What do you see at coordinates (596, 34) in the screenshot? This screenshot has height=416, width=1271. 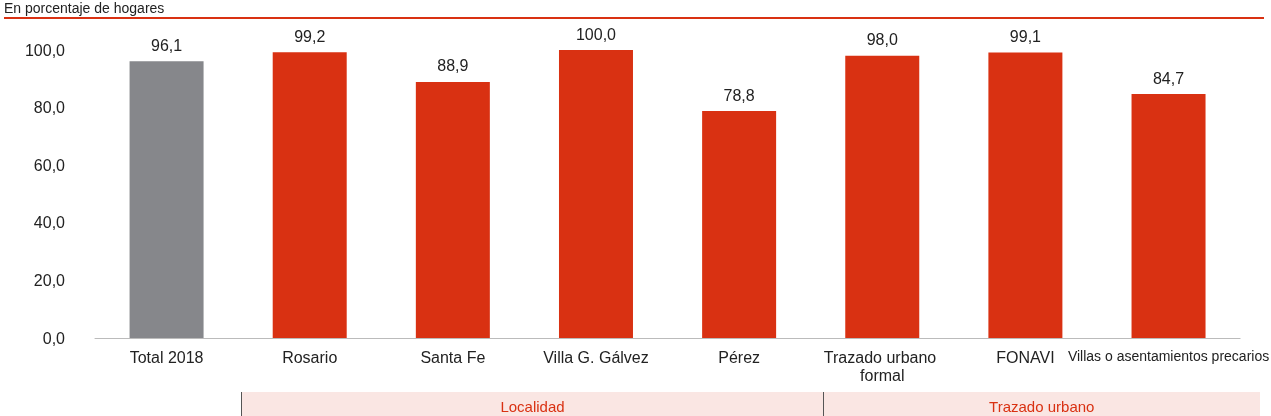 I see `data-label: 100,0` at bounding box center [596, 34].